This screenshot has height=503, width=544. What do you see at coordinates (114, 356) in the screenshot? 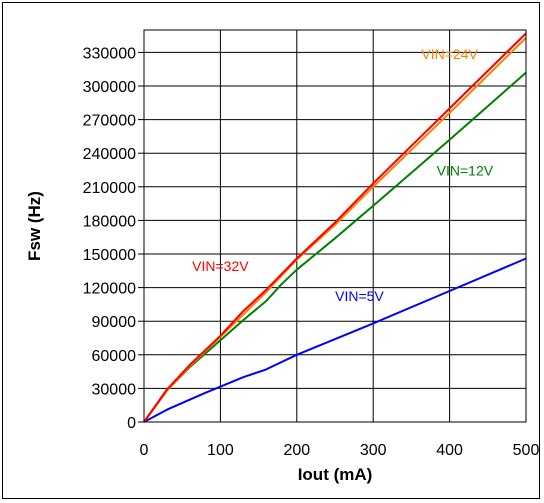
I see `y-tick-label: 60000` at bounding box center [114, 356].